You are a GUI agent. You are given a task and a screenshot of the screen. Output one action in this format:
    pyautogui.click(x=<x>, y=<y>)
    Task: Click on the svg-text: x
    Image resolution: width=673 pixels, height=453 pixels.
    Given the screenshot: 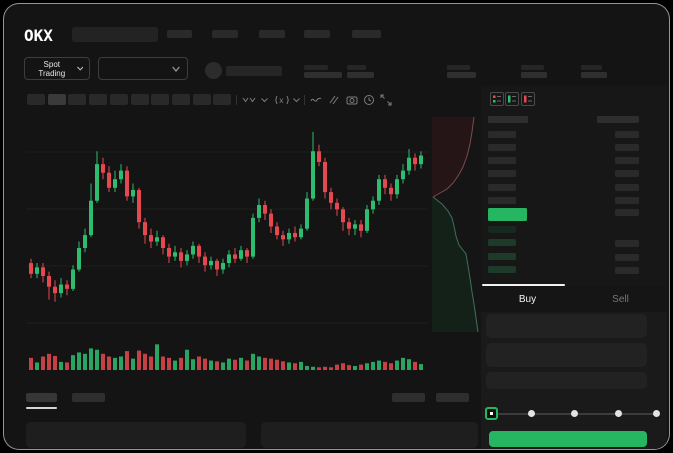 What is the action you would take?
    pyautogui.click(x=281, y=100)
    